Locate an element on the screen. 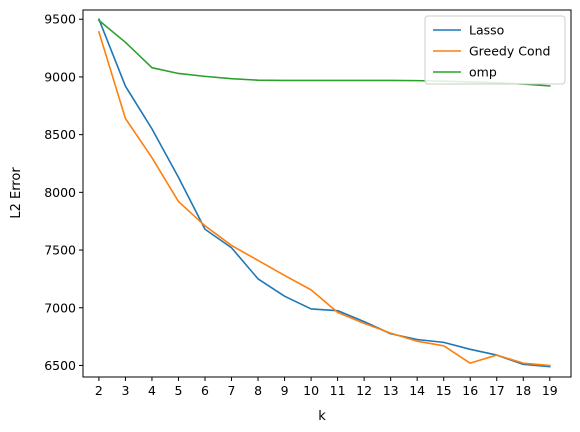 The height and width of the screenshot is (432, 580). x-tick-label: 6 is located at coordinates (205, 390).